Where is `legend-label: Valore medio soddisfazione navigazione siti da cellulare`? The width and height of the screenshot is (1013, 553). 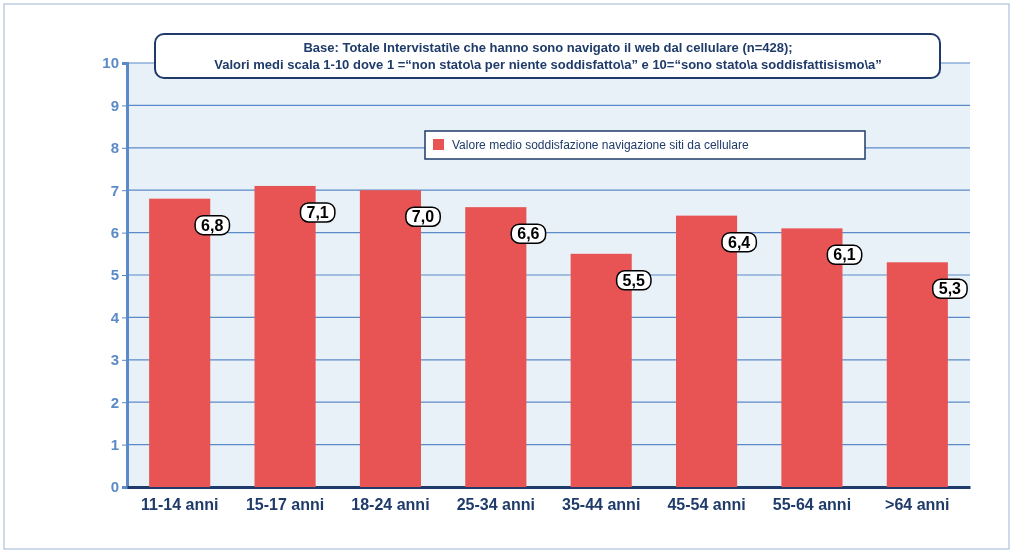
legend-label: Valore medio soddisfazione navigazione siti da cellulare is located at coordinates (600, 145).